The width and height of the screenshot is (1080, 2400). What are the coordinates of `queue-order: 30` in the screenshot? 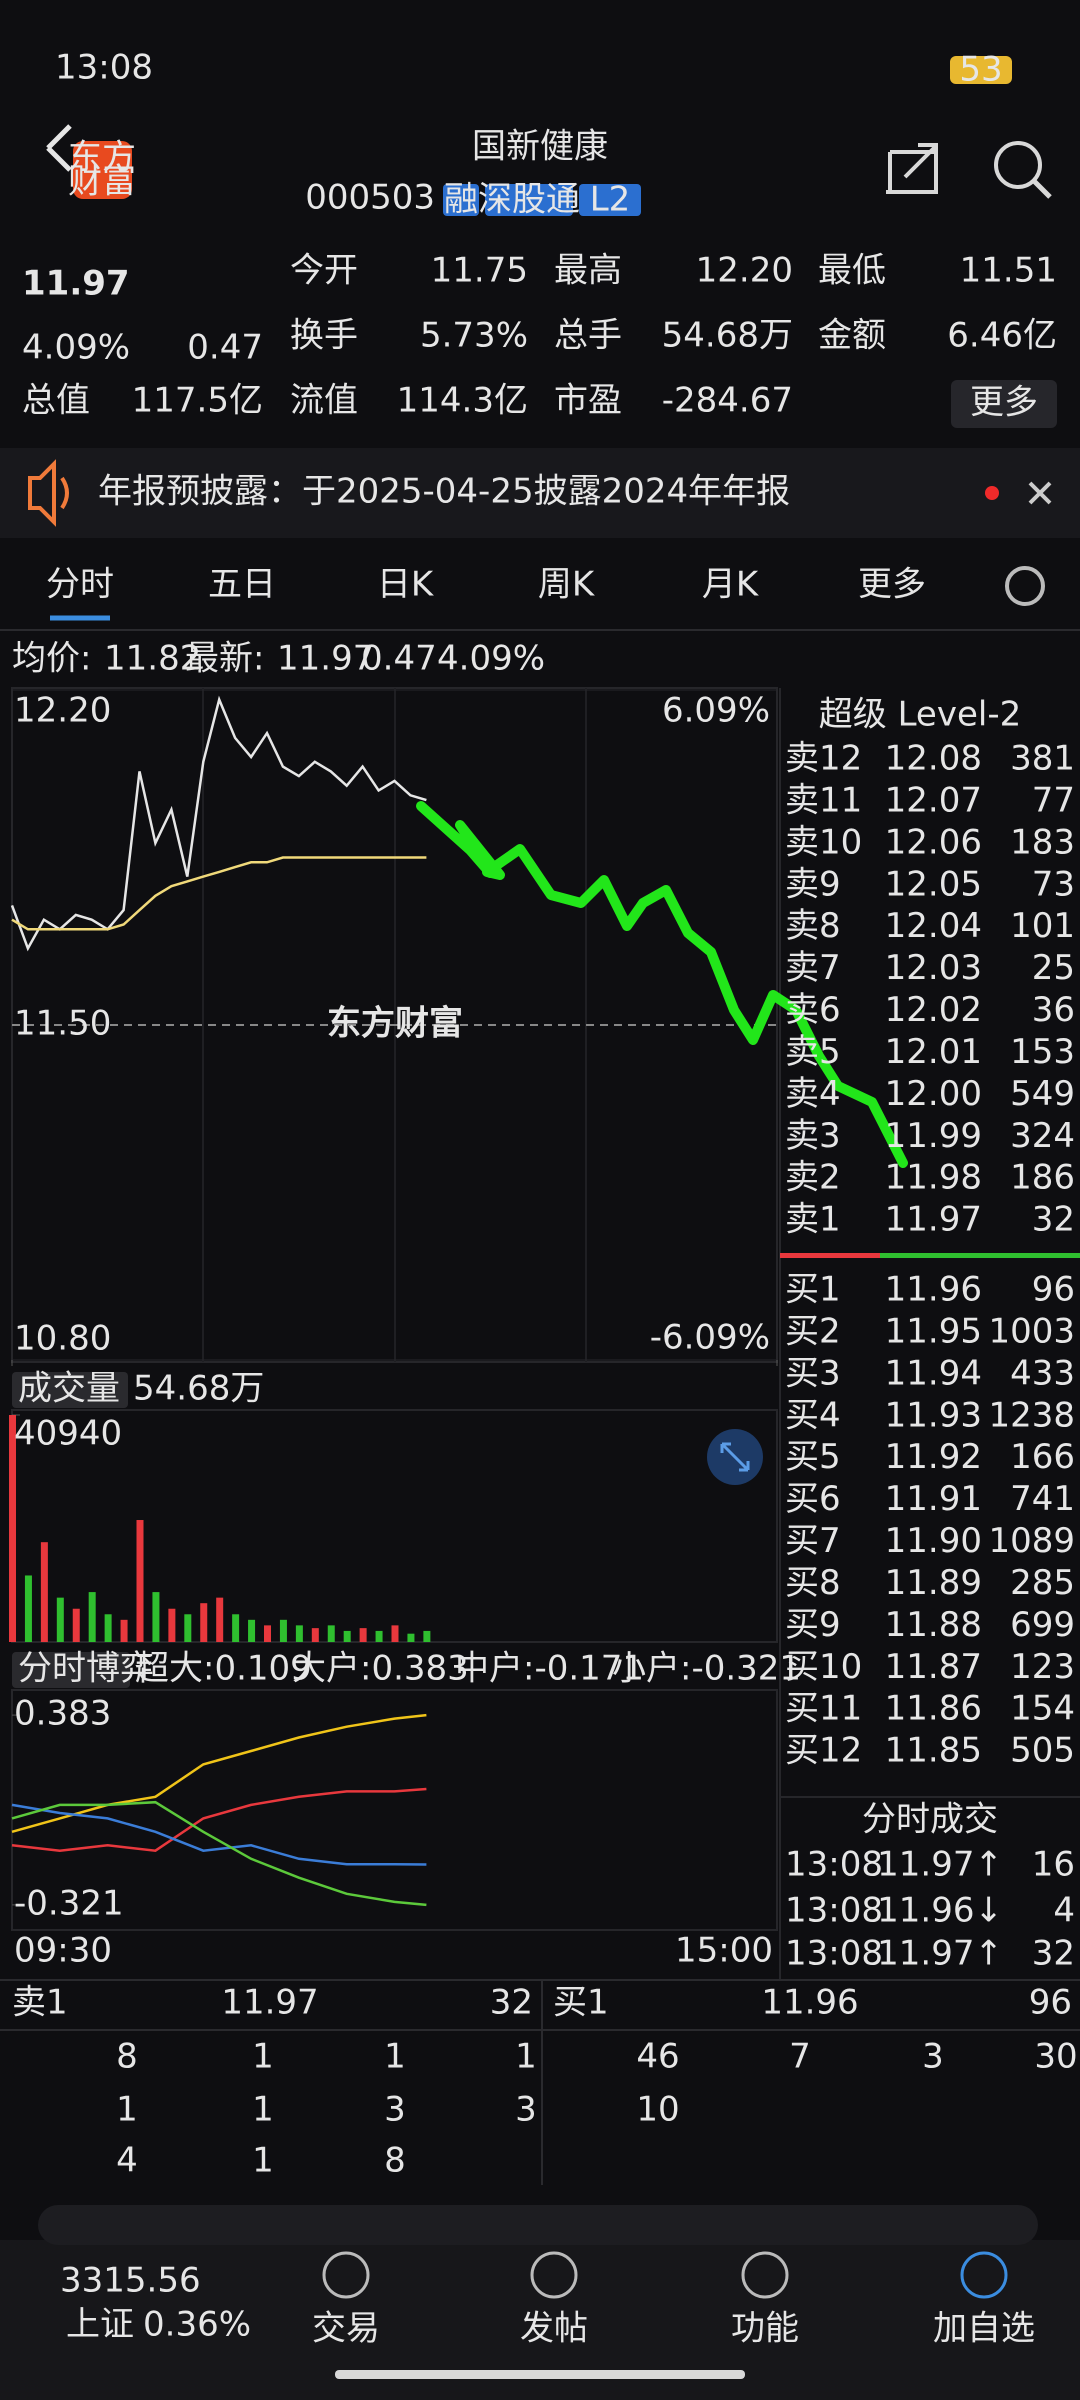 It's located at (1055, 2057).